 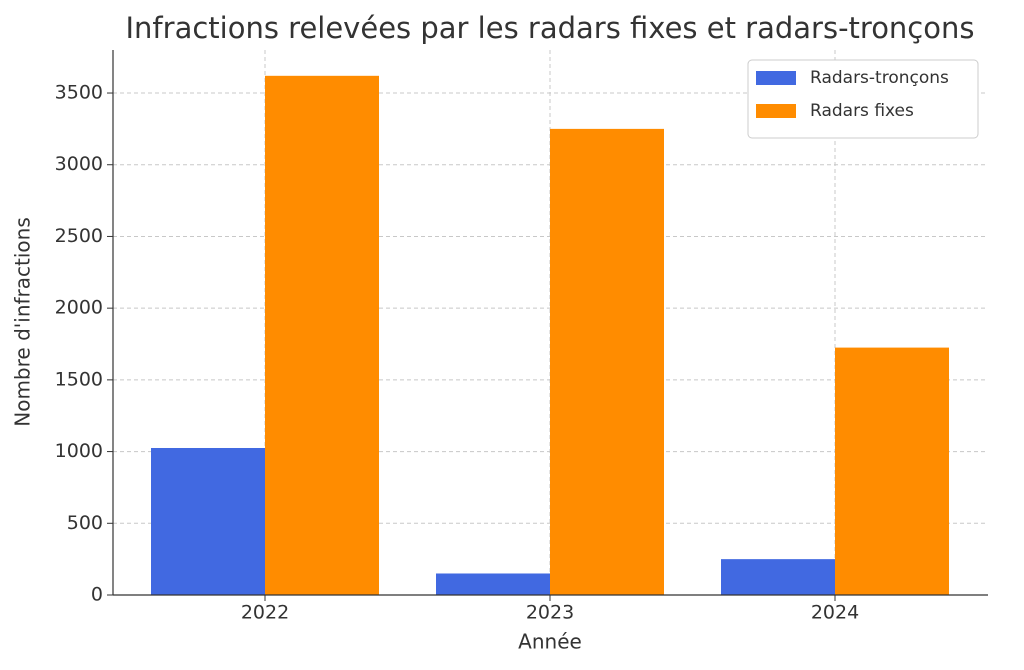 I want to click on y-tick-label: 500, so click(x=85, y=523).